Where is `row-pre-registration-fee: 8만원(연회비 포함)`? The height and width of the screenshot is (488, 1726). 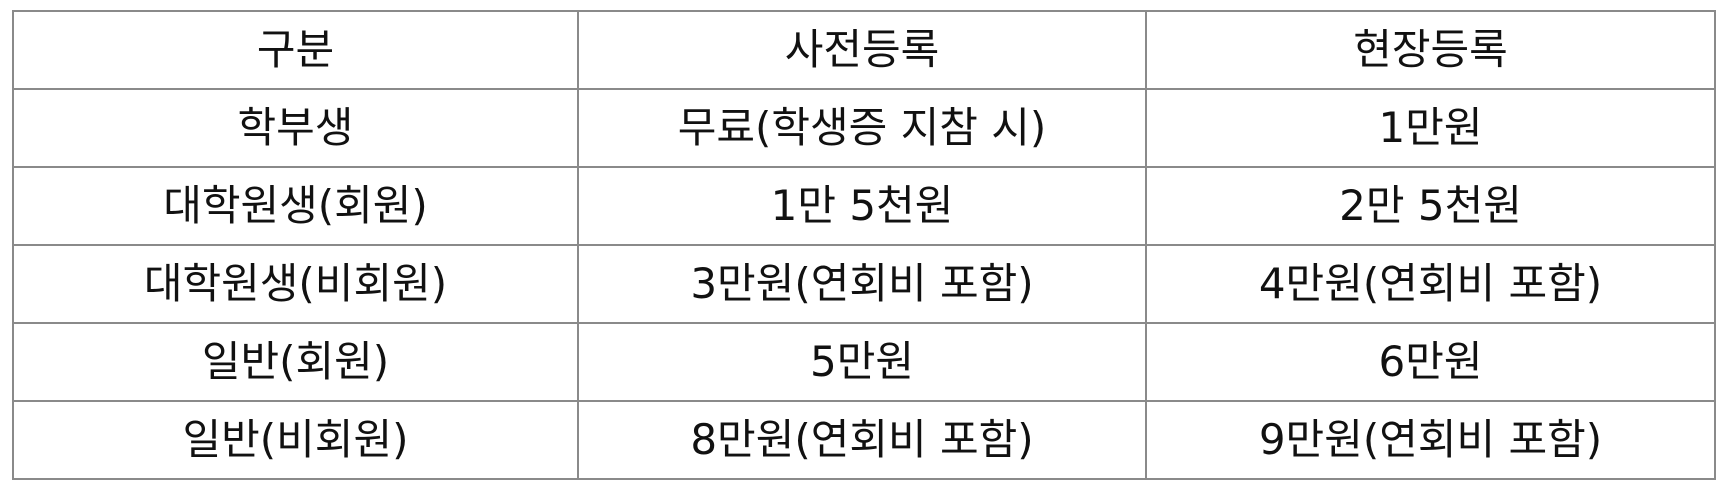 row-pre-registration-fee: 8만원(연회비 포함) is located at coordinates (862, 440).